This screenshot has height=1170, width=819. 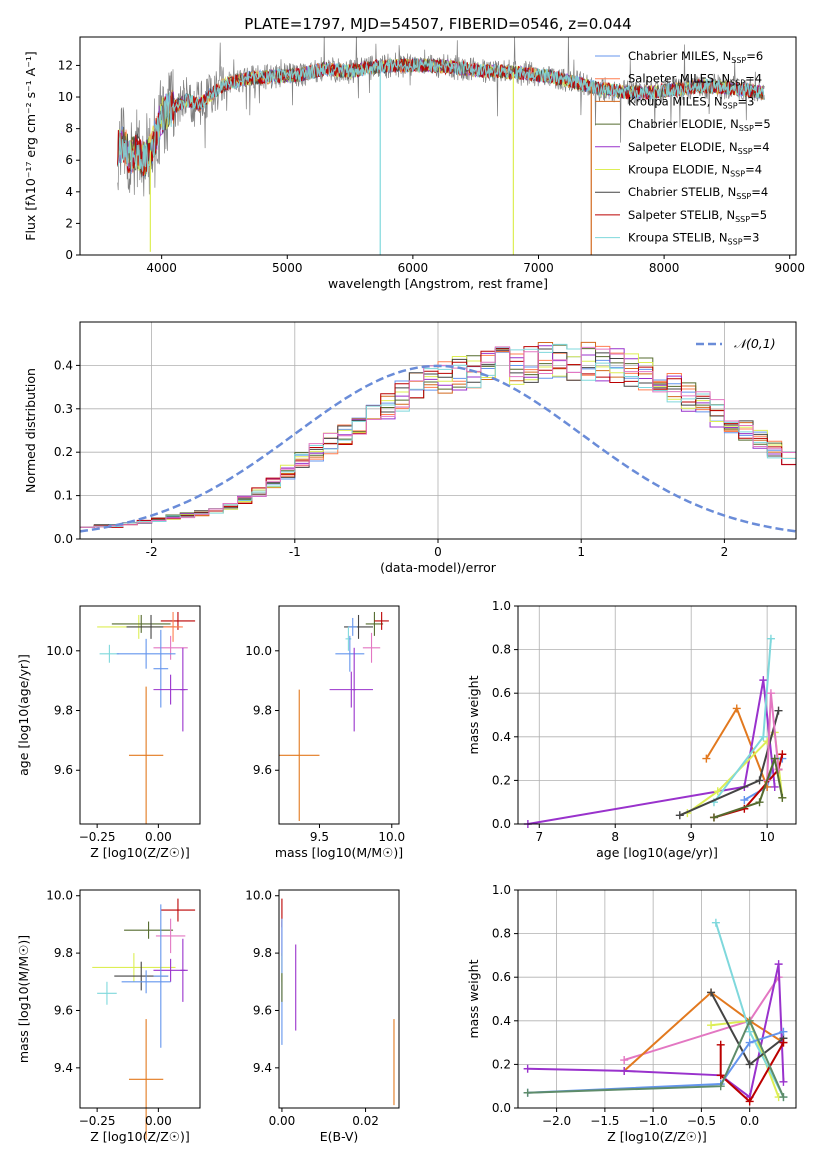 I want to click on y-tick-label: 0, so click(x=69, y=255).